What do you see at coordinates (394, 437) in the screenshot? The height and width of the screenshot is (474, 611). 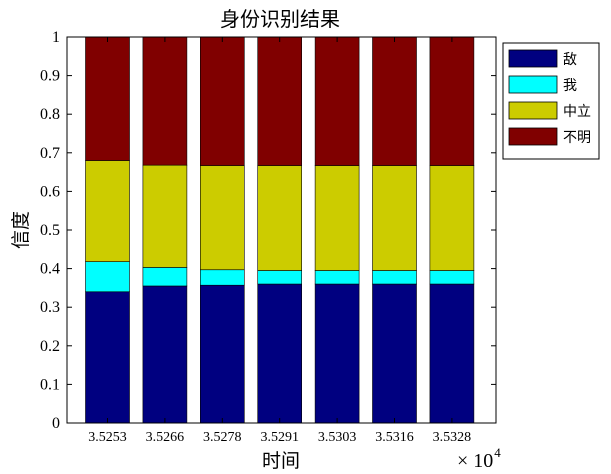 I see `x-tick-label-5: 3.5316` at bounding box center [394, 437].